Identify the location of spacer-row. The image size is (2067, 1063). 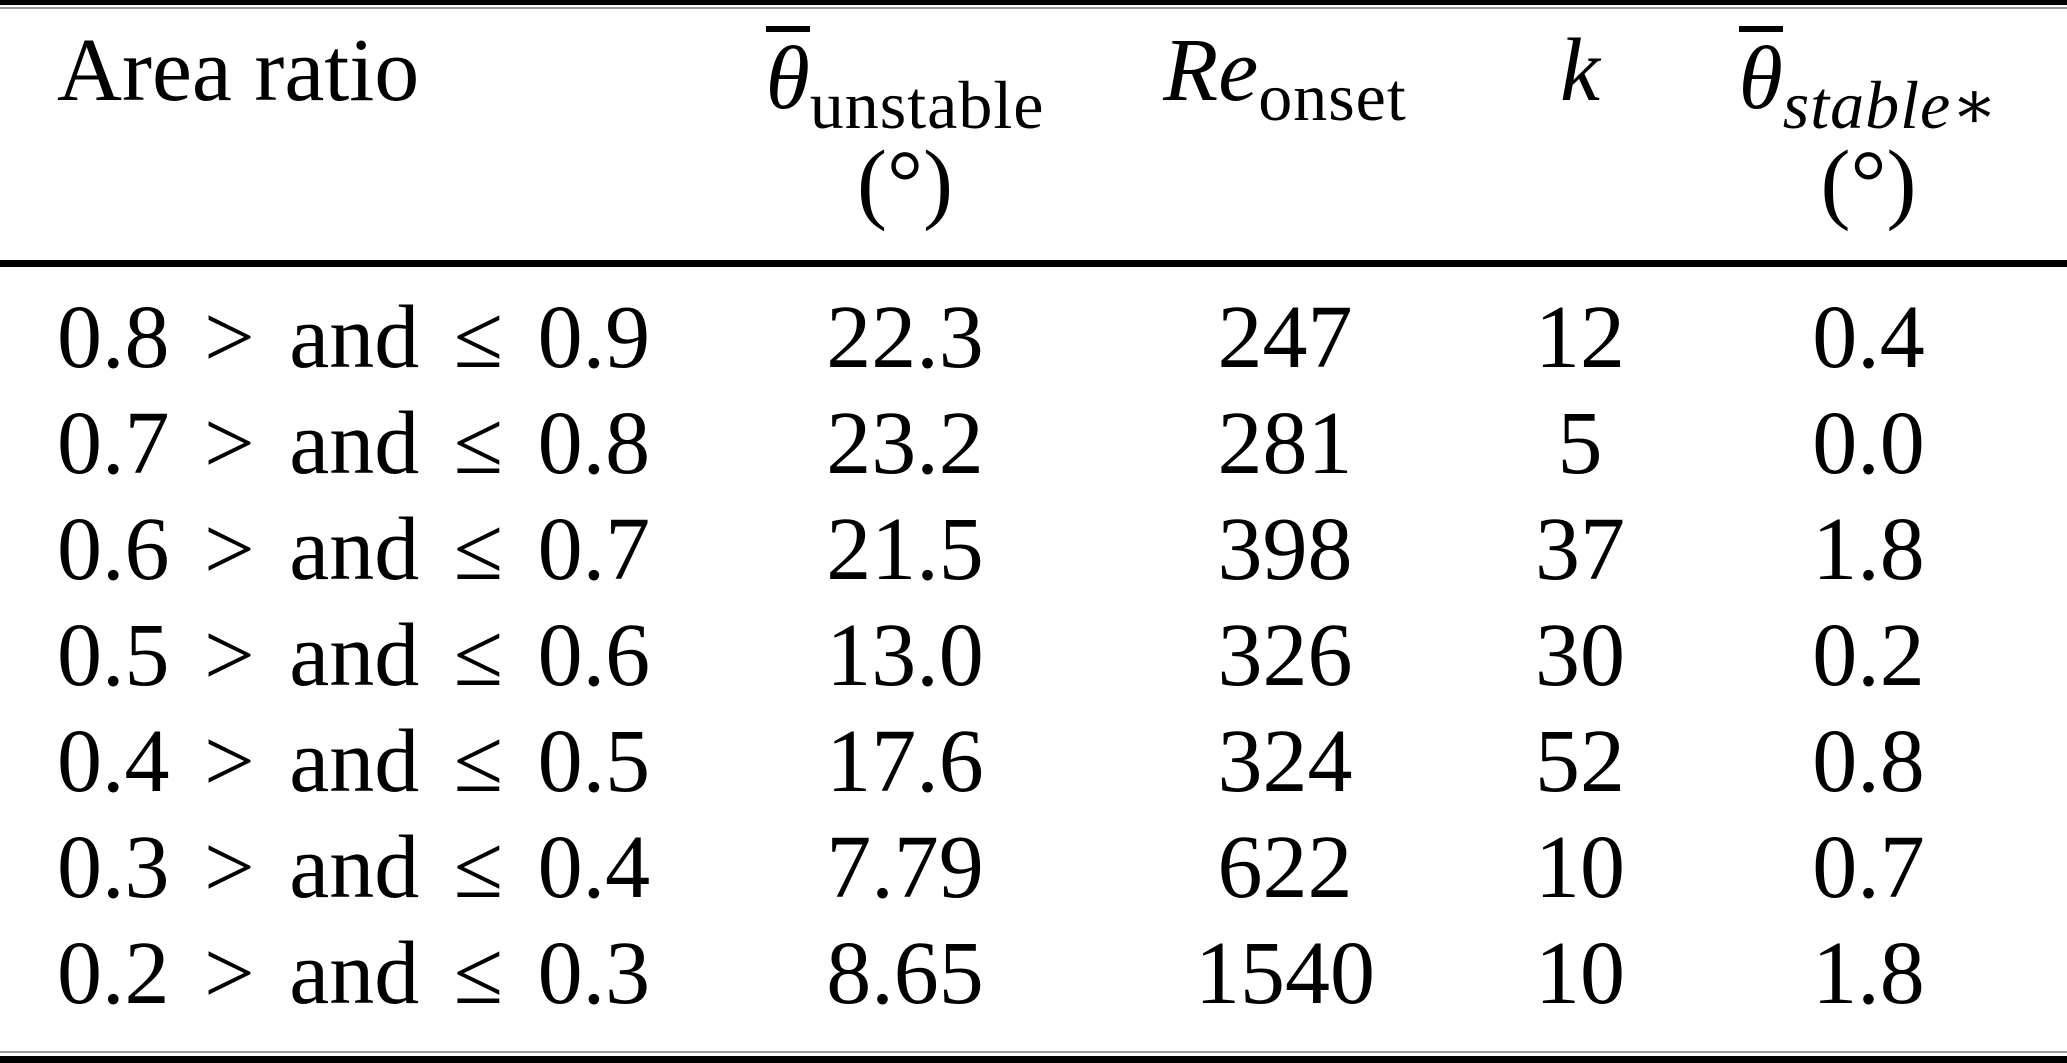
(1033, 275).